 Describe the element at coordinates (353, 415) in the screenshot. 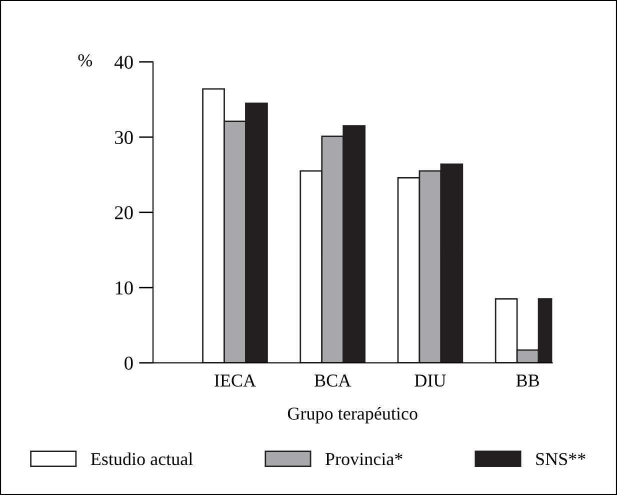

I see `x-axis-title: Grupo terapéutico` at that location.